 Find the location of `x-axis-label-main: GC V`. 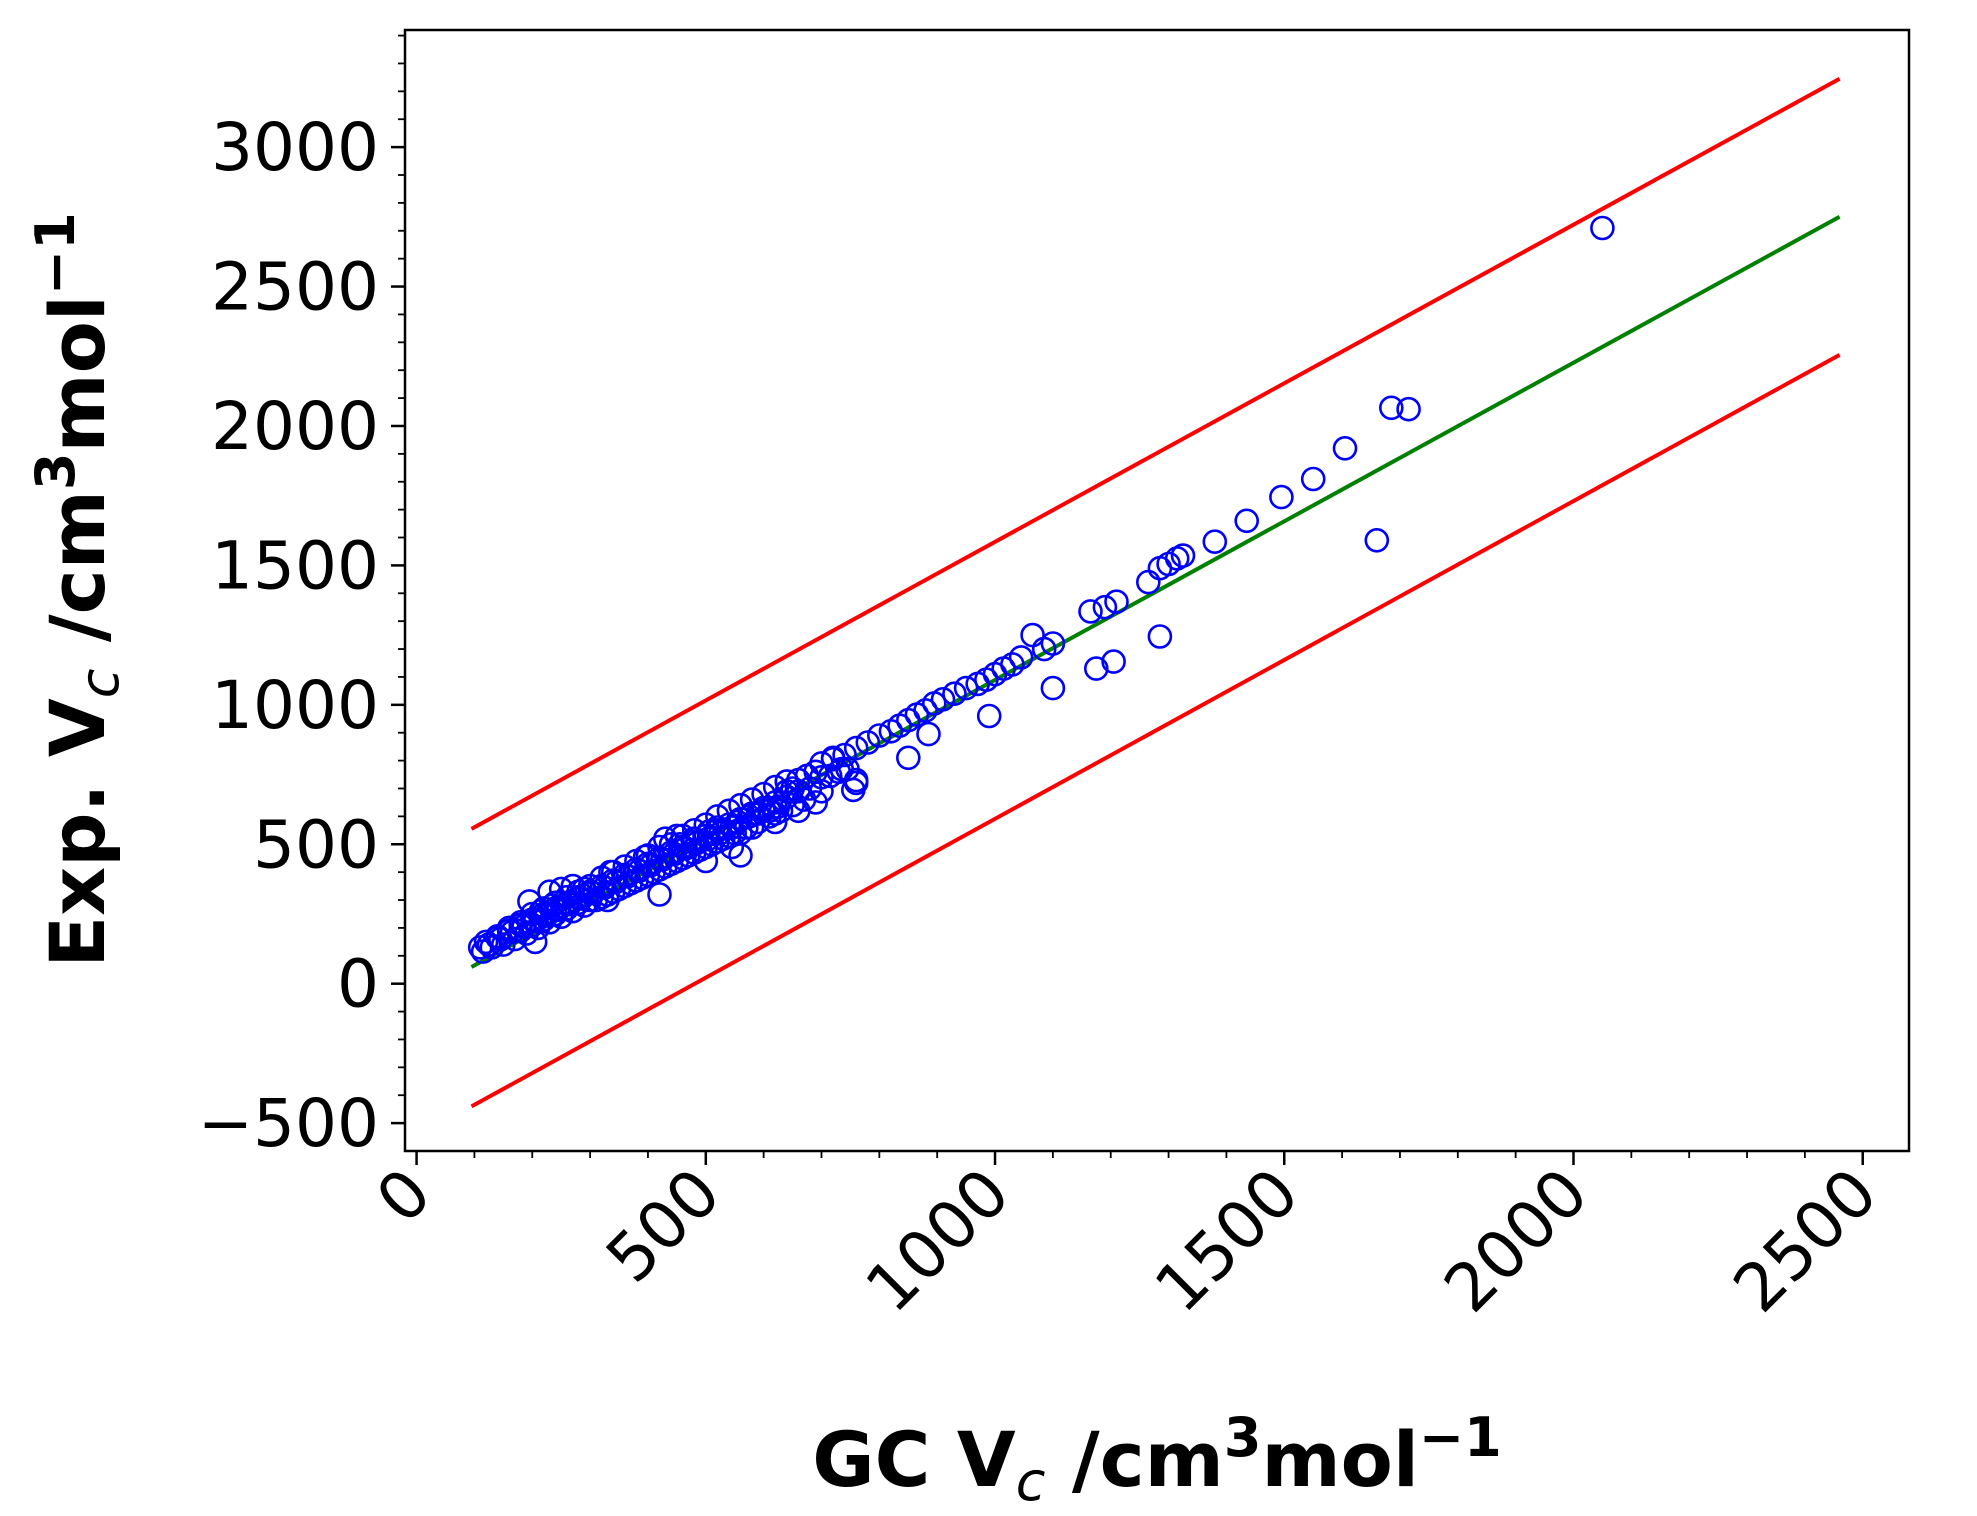

x-axis-label-main: GC V is located at coordinates (914, 1459).